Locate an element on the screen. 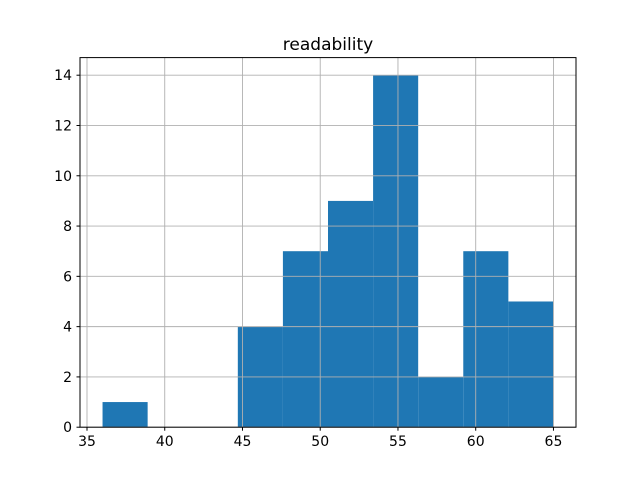  chart-title: readability is located at coordinates (328, 45).